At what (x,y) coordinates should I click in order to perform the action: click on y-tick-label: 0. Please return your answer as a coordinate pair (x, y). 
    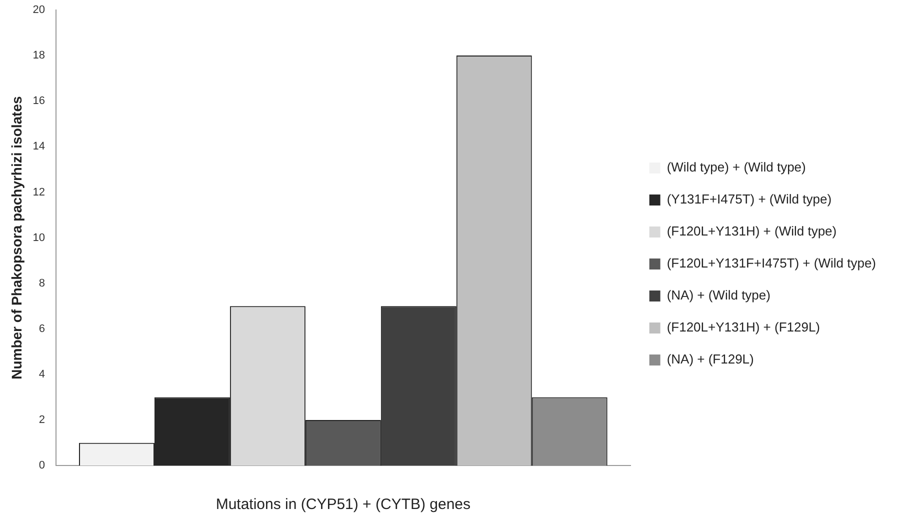
    Looking at the image, I should click on (42, 466).